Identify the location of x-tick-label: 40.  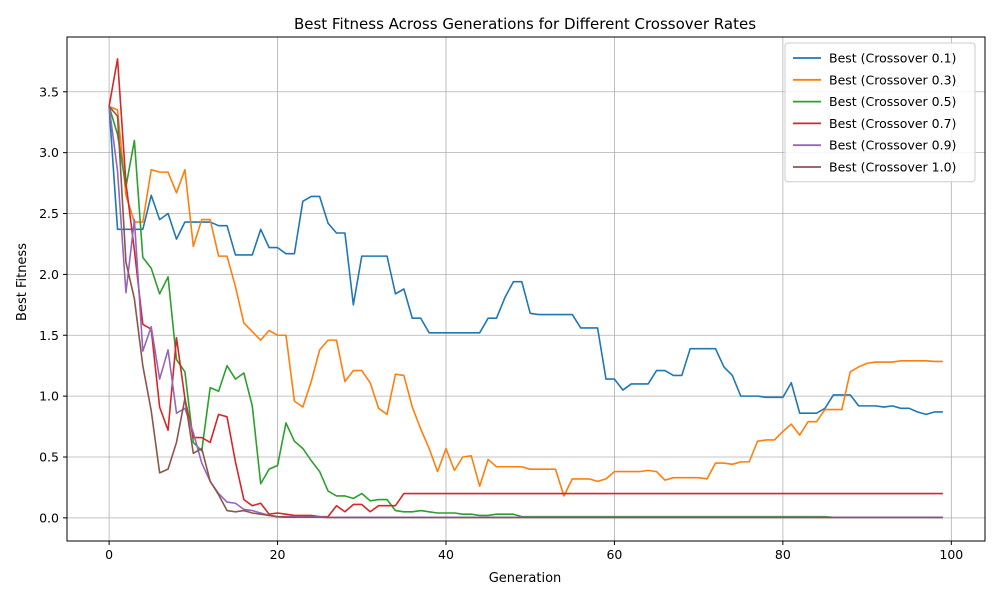
(446, 554).